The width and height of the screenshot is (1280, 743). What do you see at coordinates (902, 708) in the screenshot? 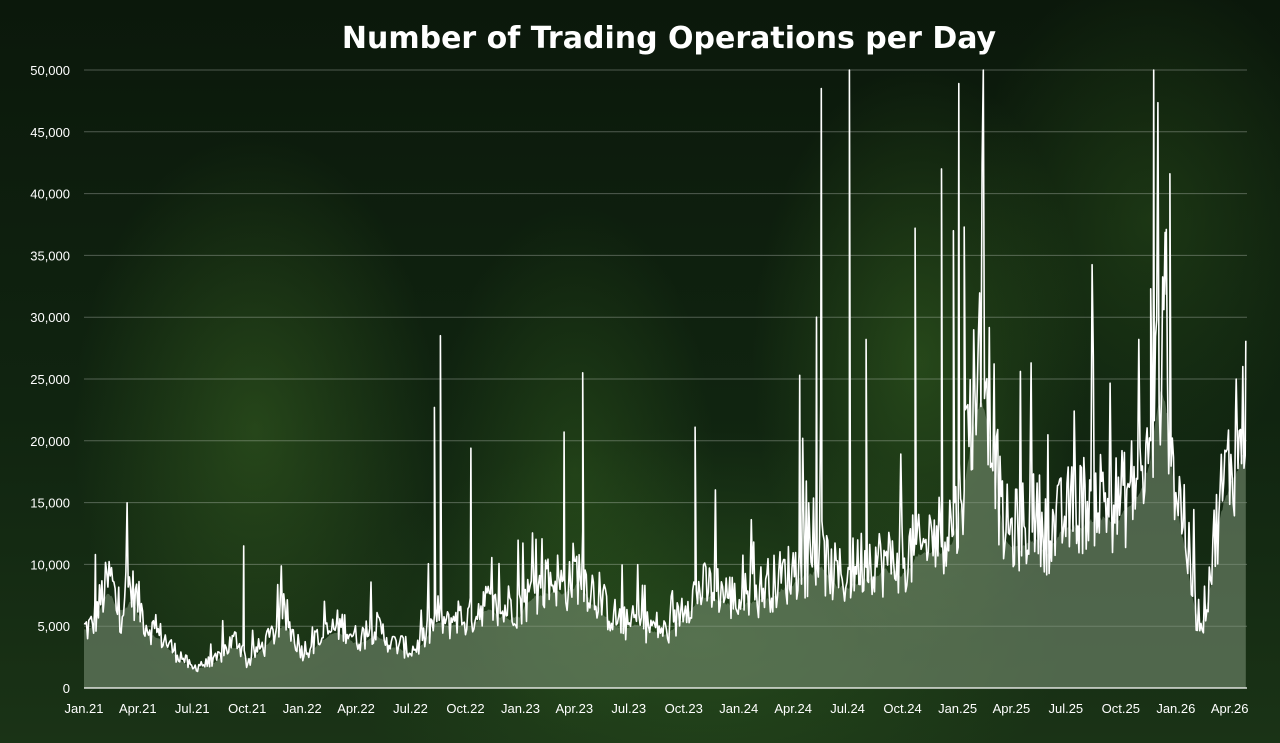
I see `x-tick-label: Oct.24` at bounding box center [902, 708].